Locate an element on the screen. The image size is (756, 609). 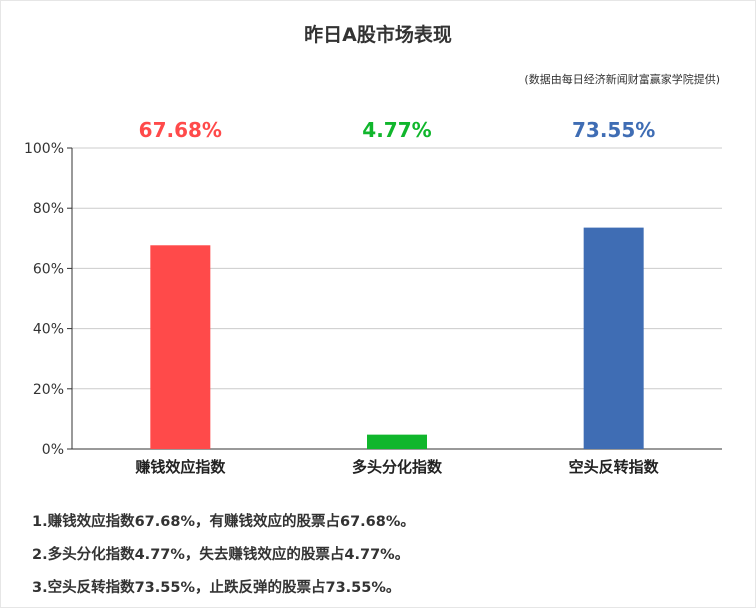
x-category-label: 多头分化指数 is located at coordinates (397, 467).